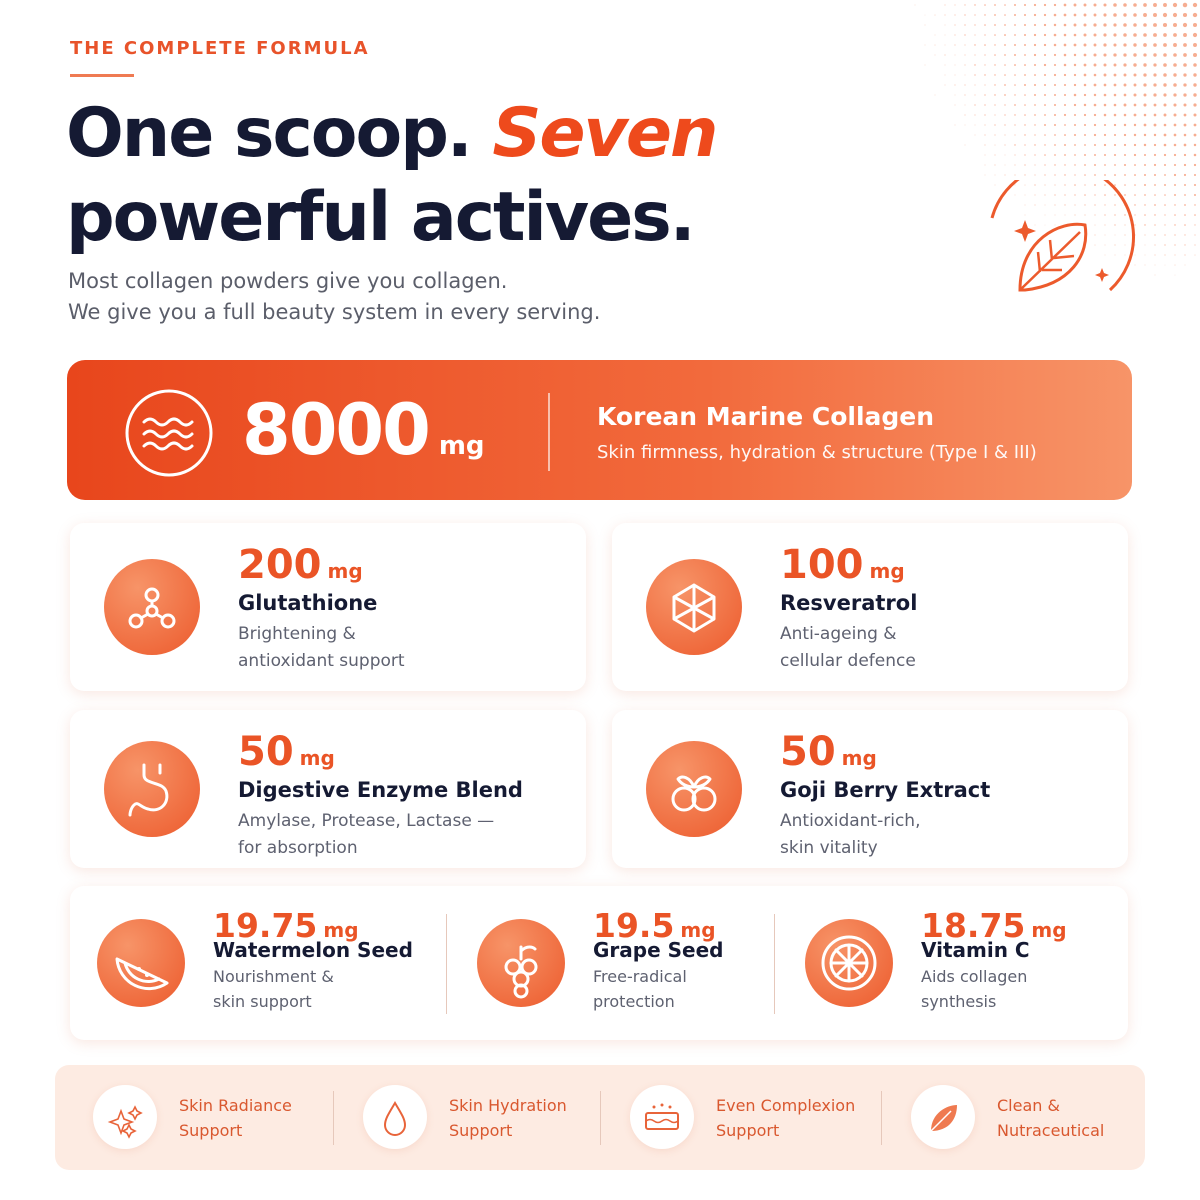 This screenshot has width=1200, height=1200. What do you see at coordinates (640, 976) in the screenshot?
I see `description-line: Free-radical` at bounding box center [640, 976].